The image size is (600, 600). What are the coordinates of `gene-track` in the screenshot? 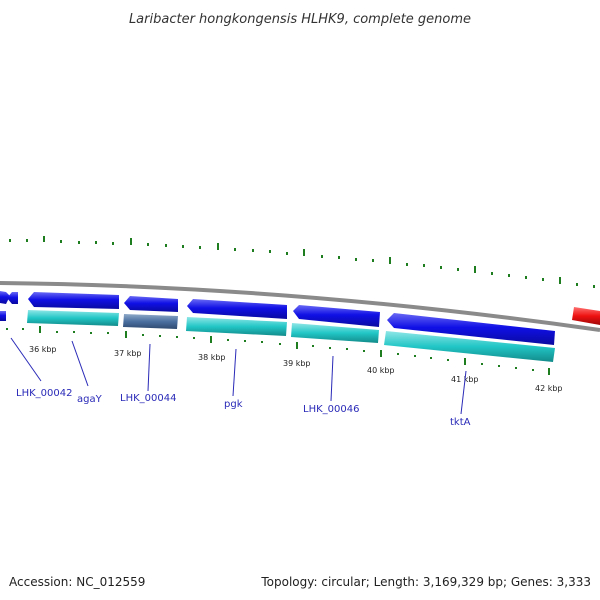 It's located at (291, 336).